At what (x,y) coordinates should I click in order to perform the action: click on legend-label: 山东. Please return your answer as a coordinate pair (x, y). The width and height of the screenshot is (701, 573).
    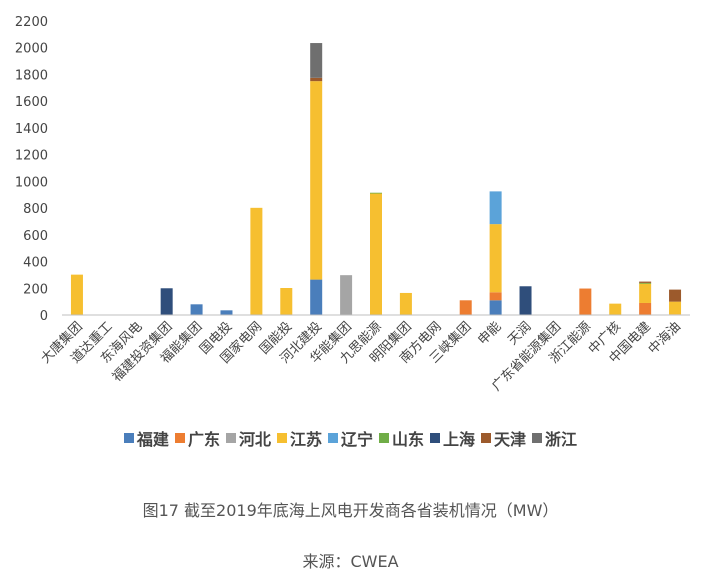
    Looking at the image, I should click on (408, 439).